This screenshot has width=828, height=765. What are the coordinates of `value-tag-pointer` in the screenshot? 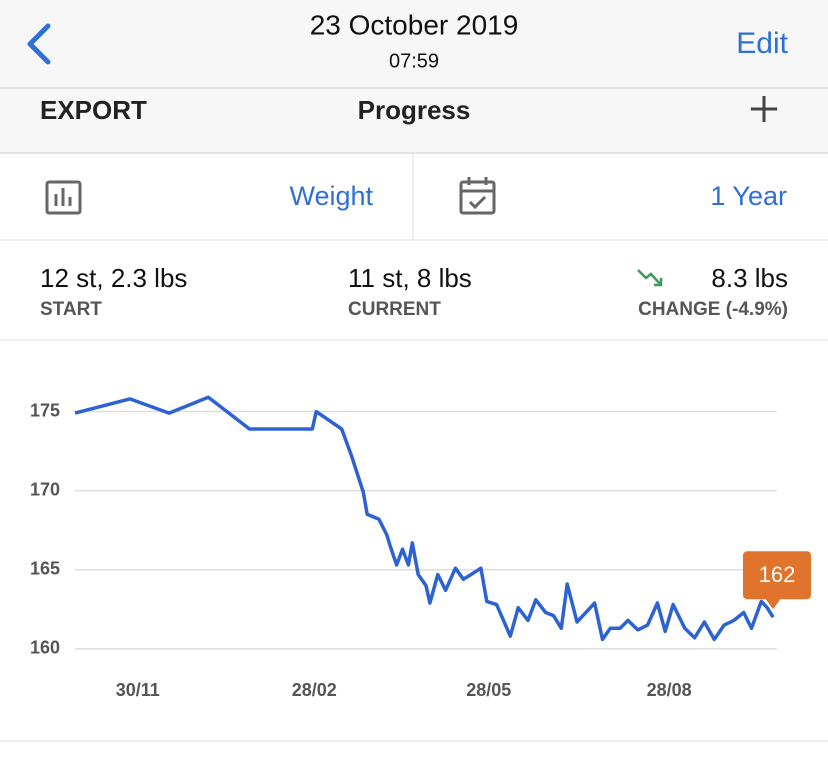 It's located at (773, 604).